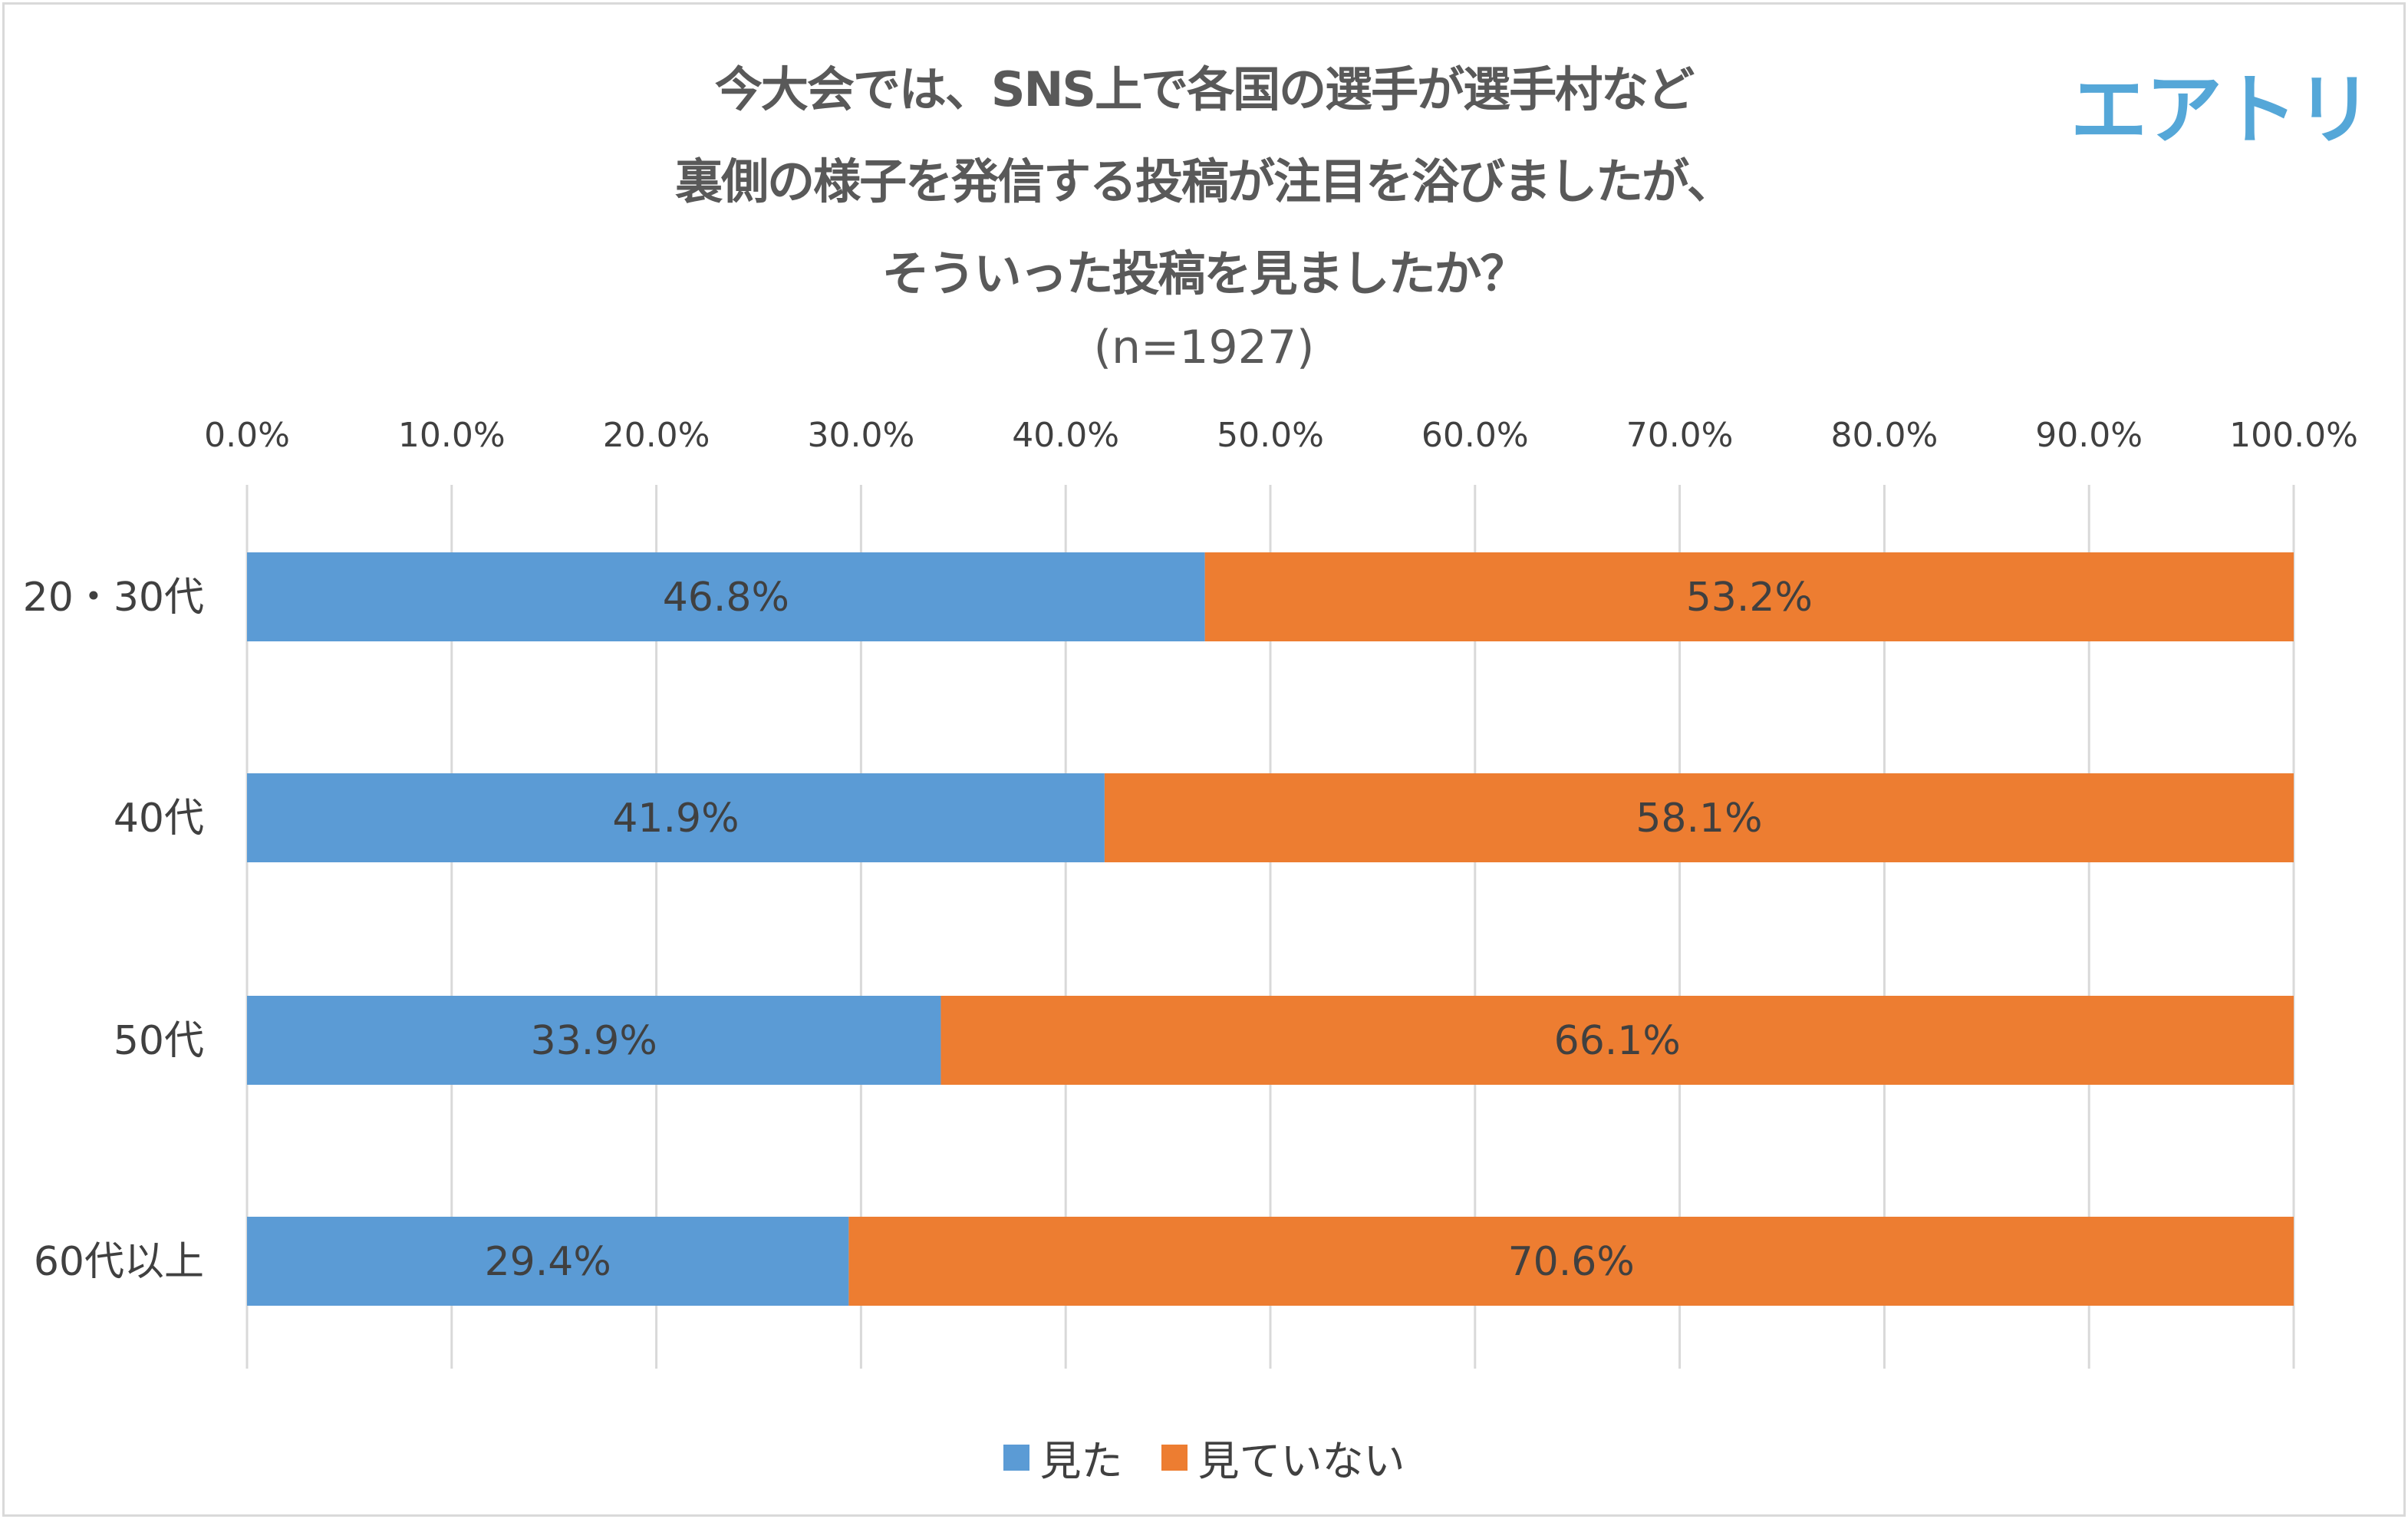 The height and width of the screenshot is (1519, 2408). I want to click on x-tick-label: 90.0%, so click(2089, 435).